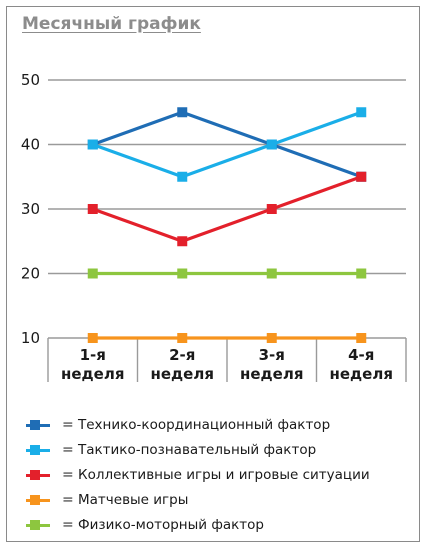 Image resolution: width=430 pixels, height=550 pixels. Describe the element at coordinates (216, 499) in the screenshot. I see `legend-item: = Матчевые игры` at that location.